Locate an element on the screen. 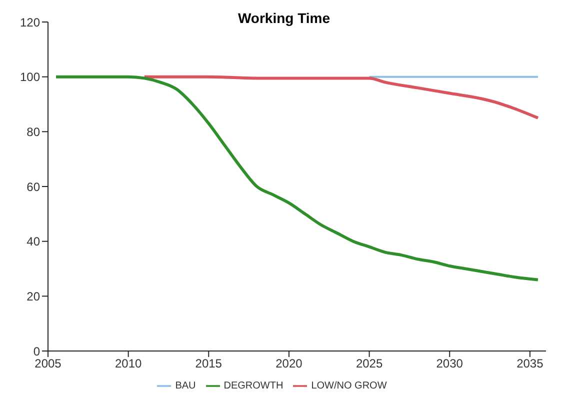  legend-label: LOW/NO GROW is located at coordinates (349, 386).